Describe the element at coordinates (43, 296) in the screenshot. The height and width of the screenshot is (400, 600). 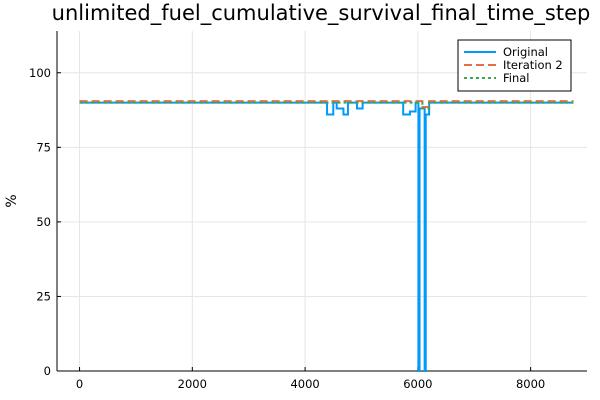
I see `y-tick-label: 25` at that location.